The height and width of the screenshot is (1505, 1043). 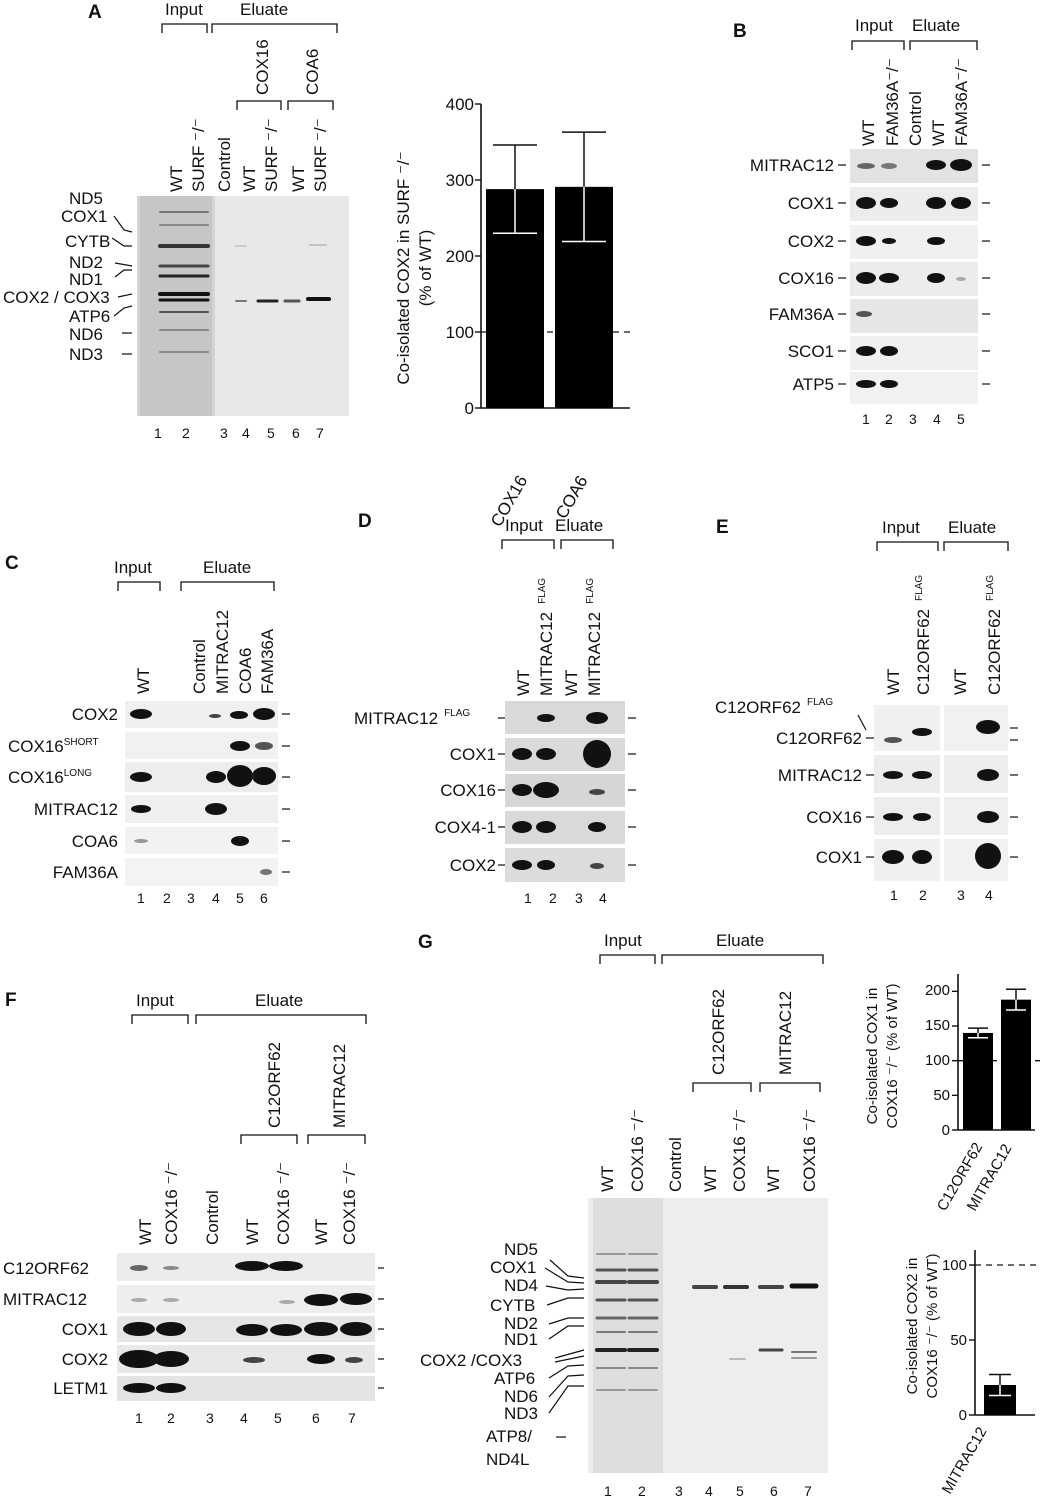 What do you see at coordinates (521, 1285) in the screenshot?
I see `panel-g-band-nd4: ND4` at bounding box center [521, 1285].